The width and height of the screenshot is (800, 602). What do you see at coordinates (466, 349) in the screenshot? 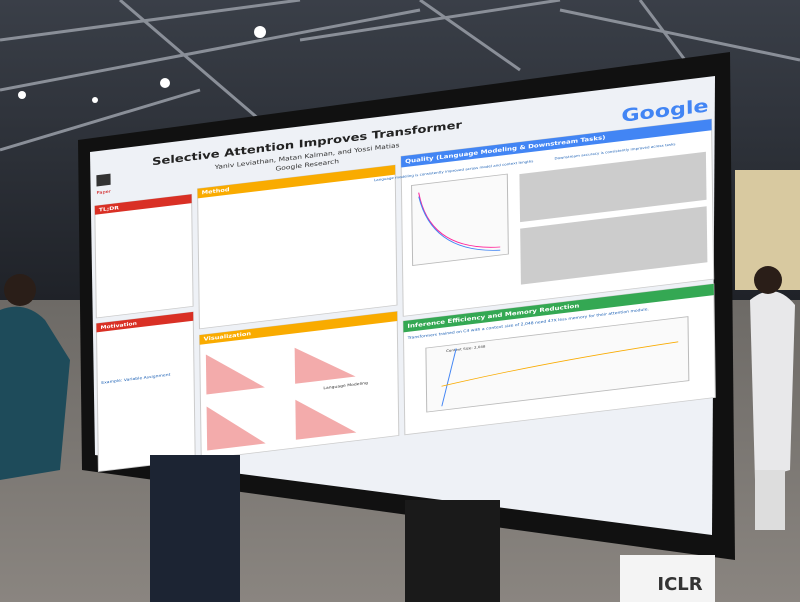
I see `context-label: Context Size: 2,048` at bounding box center [466, 349].